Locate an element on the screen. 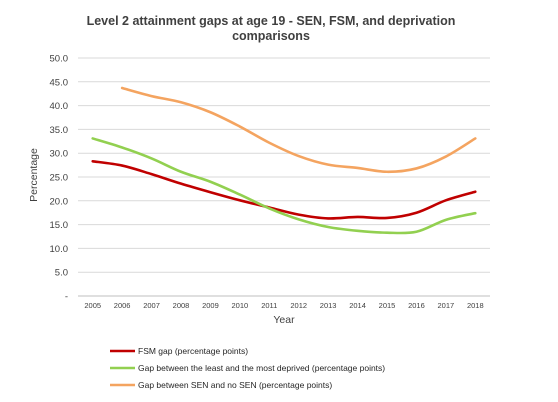 This screenshot has height=402, width=558. y-tick-label: 30.0 is located at coordinates (59, 154).